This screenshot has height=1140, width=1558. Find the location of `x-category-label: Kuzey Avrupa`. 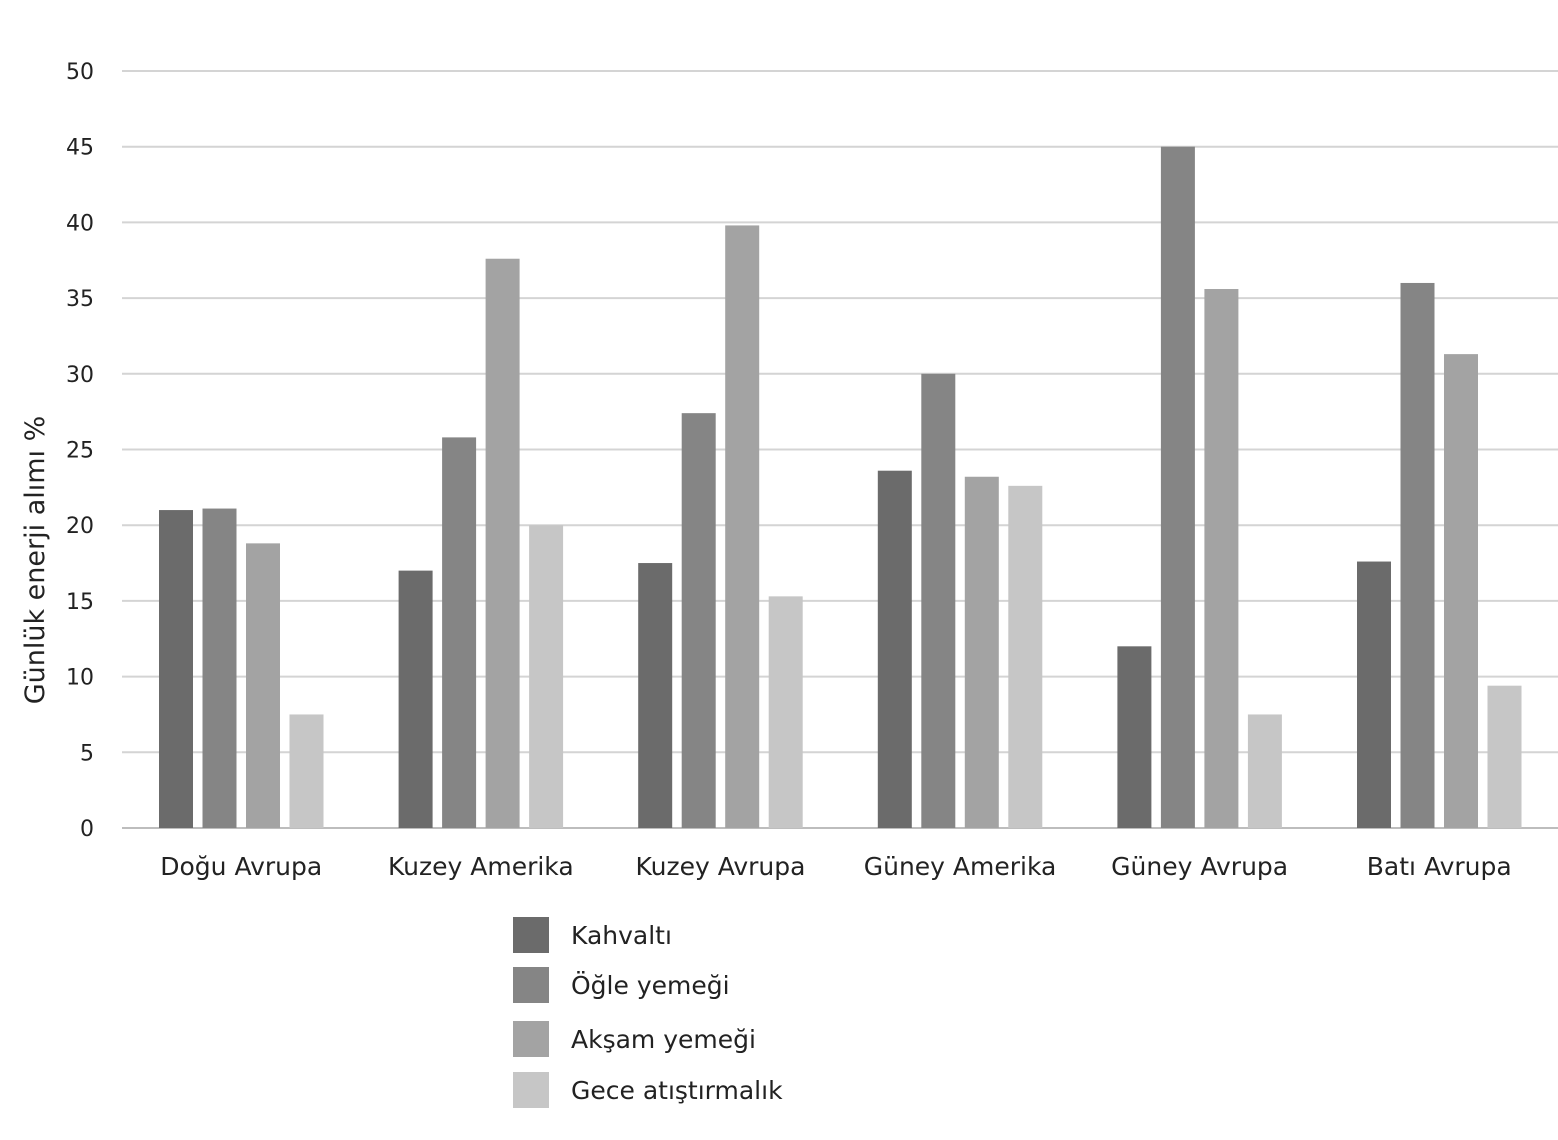

x-category-label: Kuzey Avrupa is located at coordinates (720, 866).